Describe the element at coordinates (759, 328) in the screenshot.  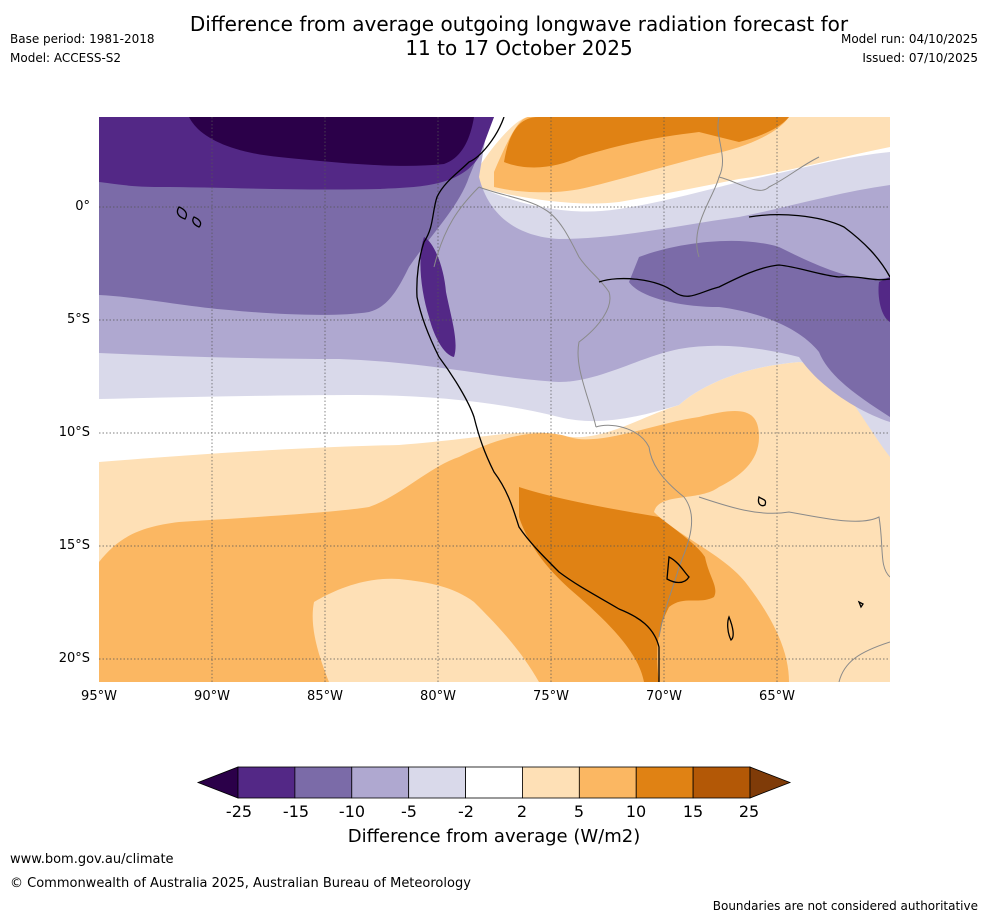
I see `patch-medium-purple-amazon` at that location.